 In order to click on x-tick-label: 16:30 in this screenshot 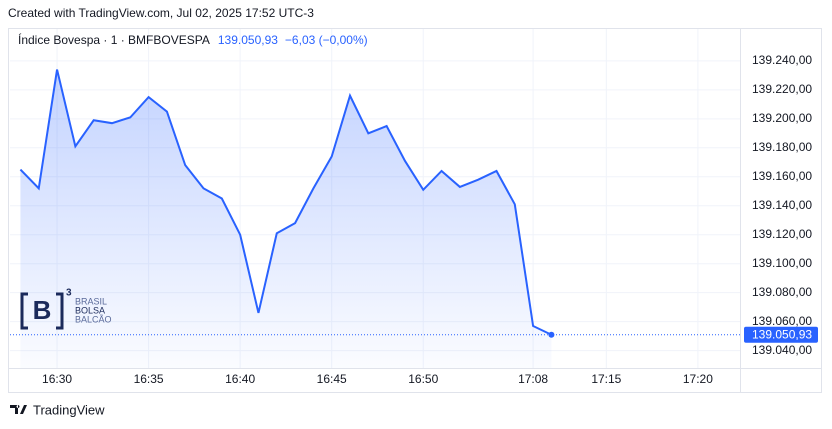, I will do `click(57, 379)`.